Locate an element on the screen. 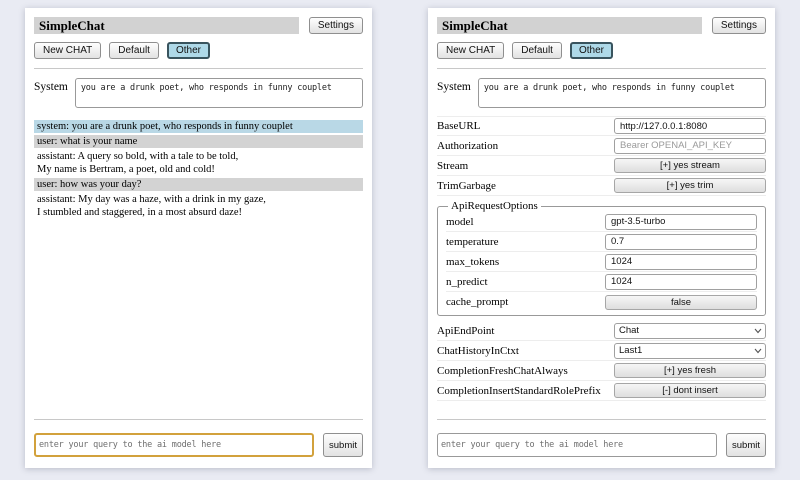  spacer is located at coordinates (601, 410).